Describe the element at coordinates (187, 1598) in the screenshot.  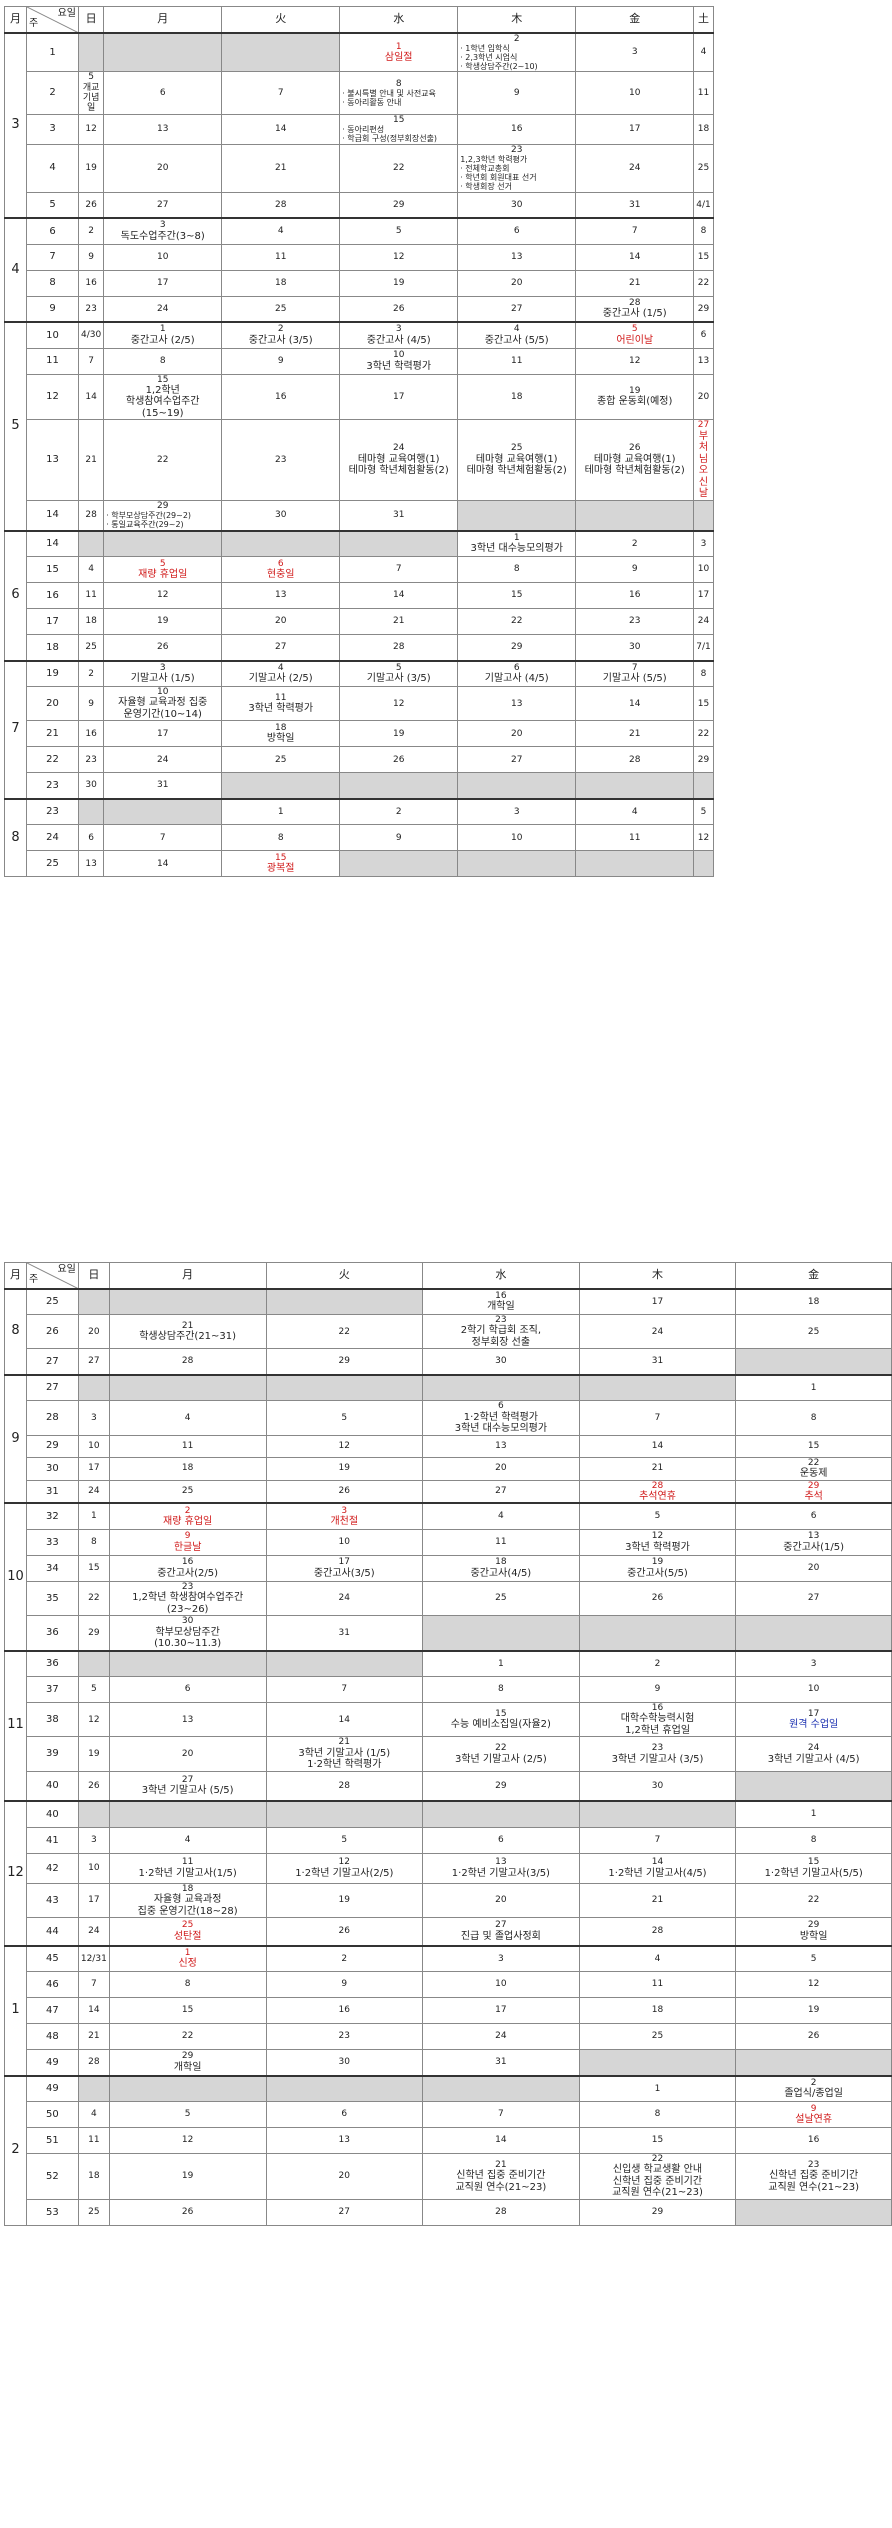
I see `mon-day-cell: 23 1,2학년 학생참여수업주간 (23~26)` at that location.